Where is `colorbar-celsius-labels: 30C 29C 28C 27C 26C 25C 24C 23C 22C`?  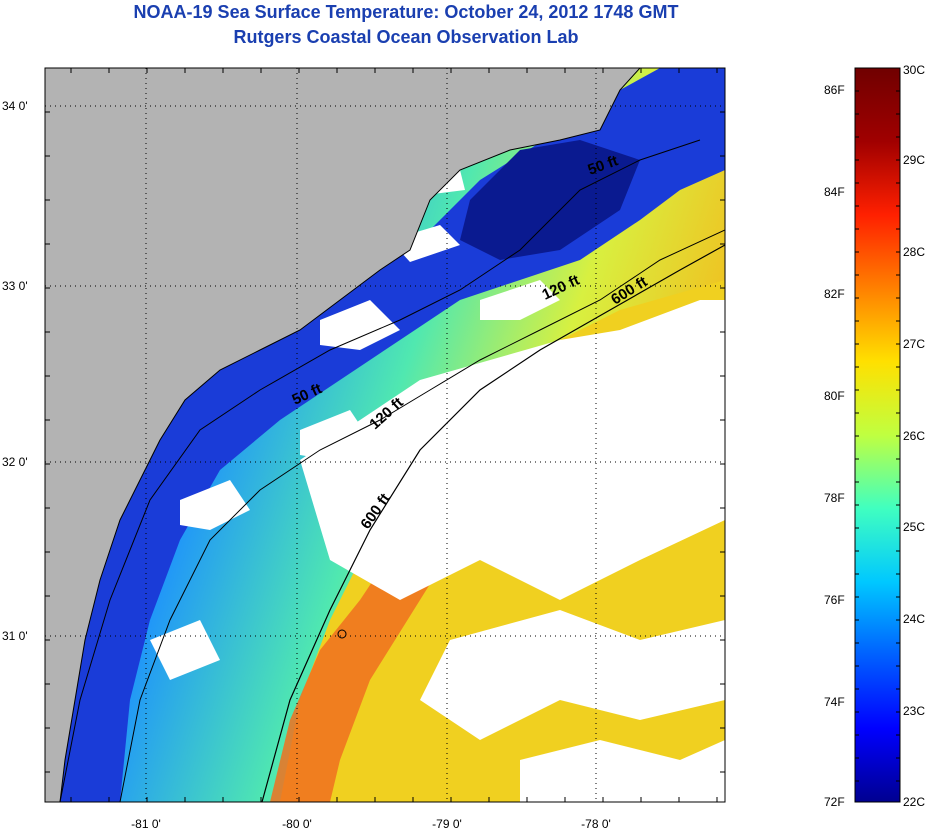
colorbar-celsius-labels: 30C 29C 28C 27C 26C 25C 24C 23C 22C is located at coordinates (914, 436).